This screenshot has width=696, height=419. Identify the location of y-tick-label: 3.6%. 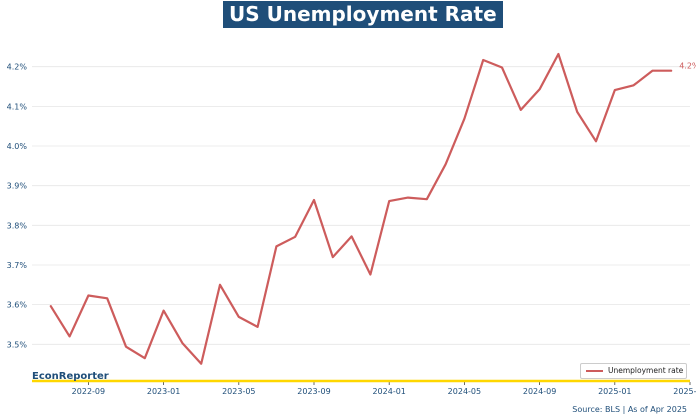
(17, 305).